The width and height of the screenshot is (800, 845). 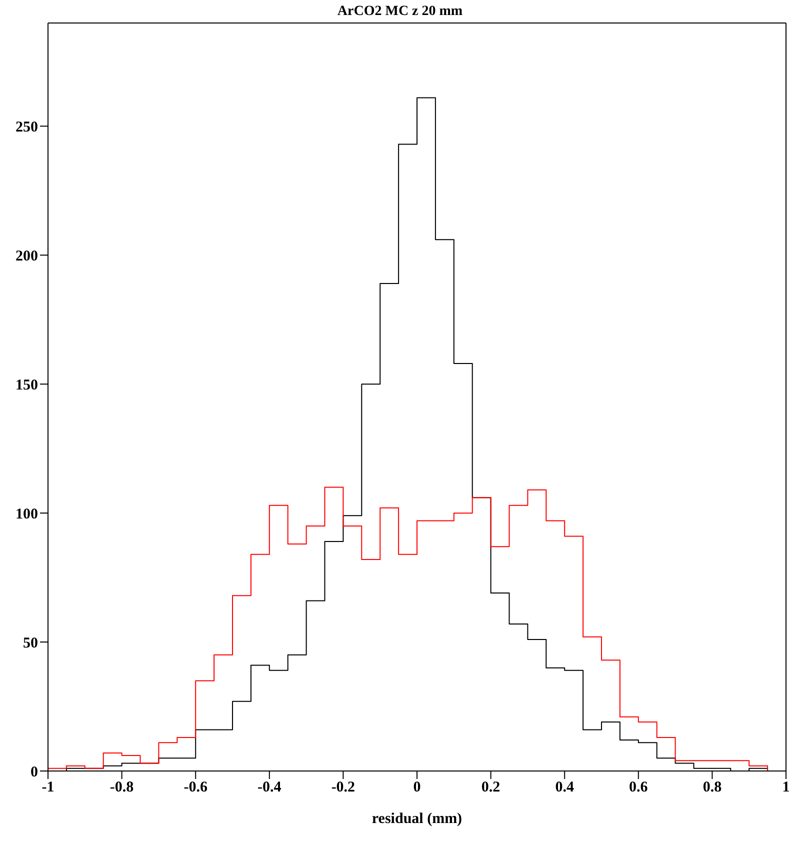 What do you see at coordinates (490, 788) in the screenshot?
I see `x-tick-label: 0.2` at bounding box center [490, 788].